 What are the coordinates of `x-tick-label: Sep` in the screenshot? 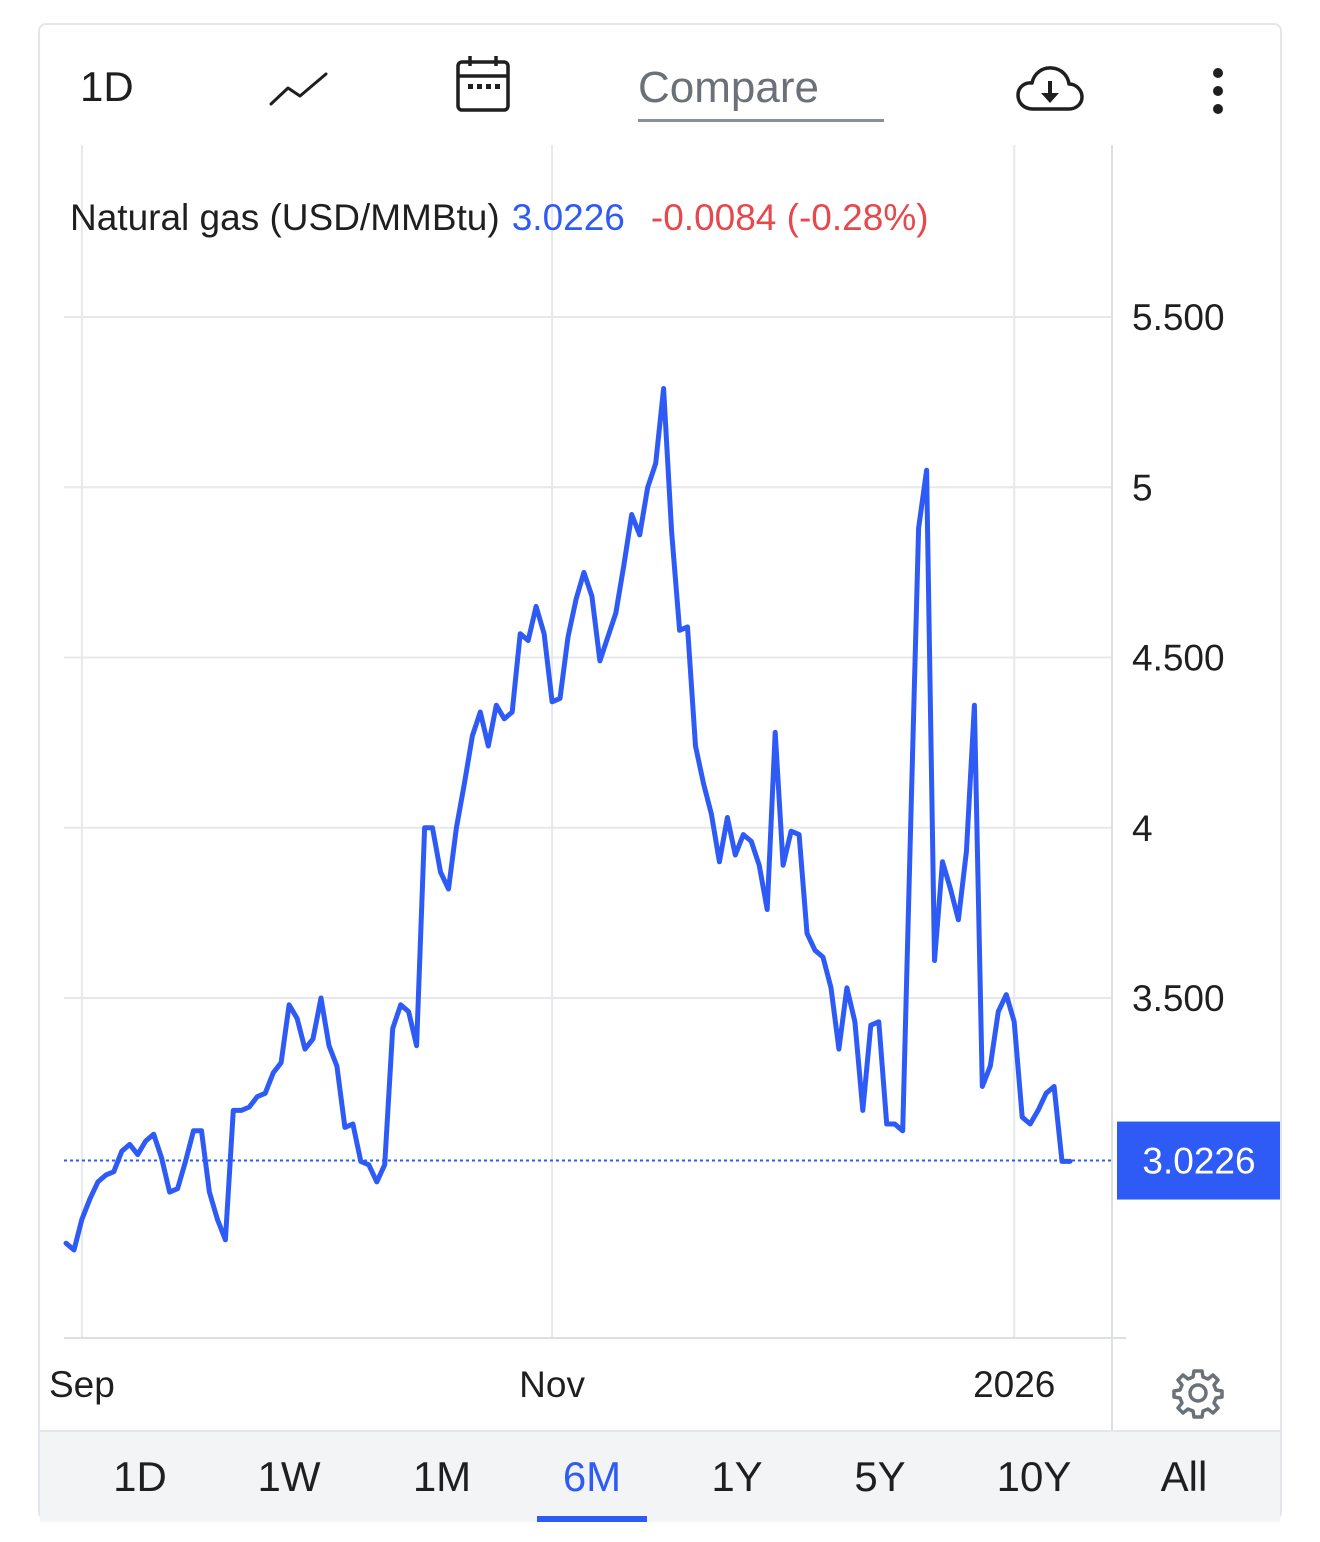 It's located at (82, 1384).